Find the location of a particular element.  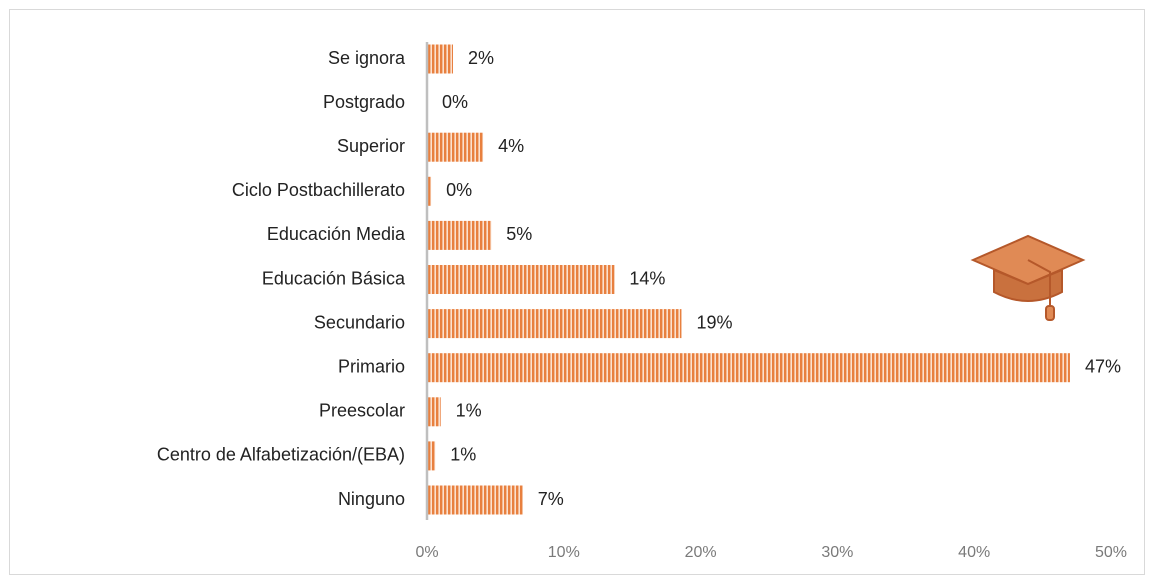

category-label: Ninguno is located at coordinates (371, 499).